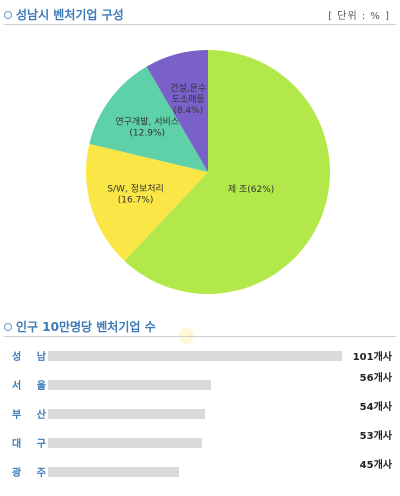 This screenshot has width=400, height=496. Describe the element at coordinates (188, 99) in the screenshot. I see `pie-label-3-1: 도소매등` at that location.